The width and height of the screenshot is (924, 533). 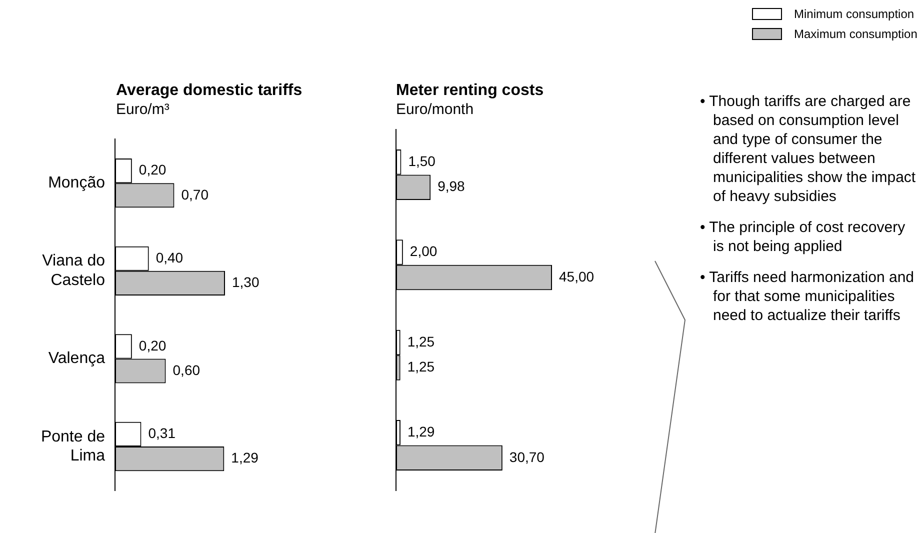 What do you see at coordinates (143, 109) in the screenshot?
I see `chart-subtitle: Euro/m³` at bounding box center [143, 109].